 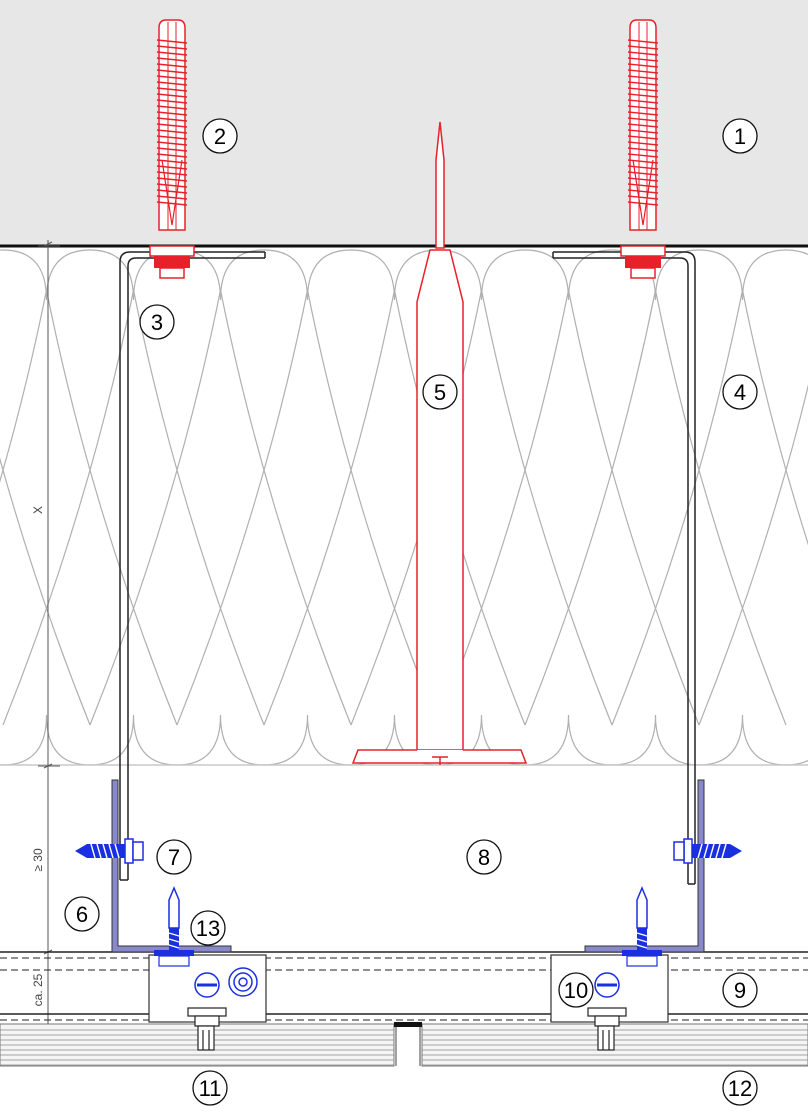 I want to click on callout-label: 12, so click(x=740, y=1088).